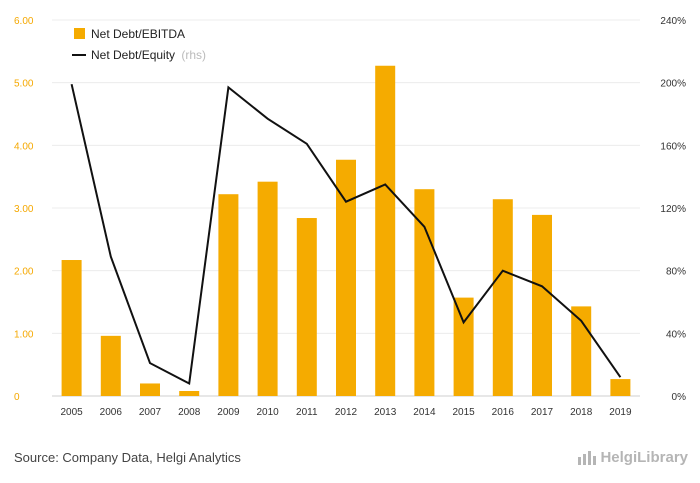  What do you see at coordinates (679, 397) in the screenshot?
I see `right-axis-tick-label: 0%` at bounding box center [679, 397].